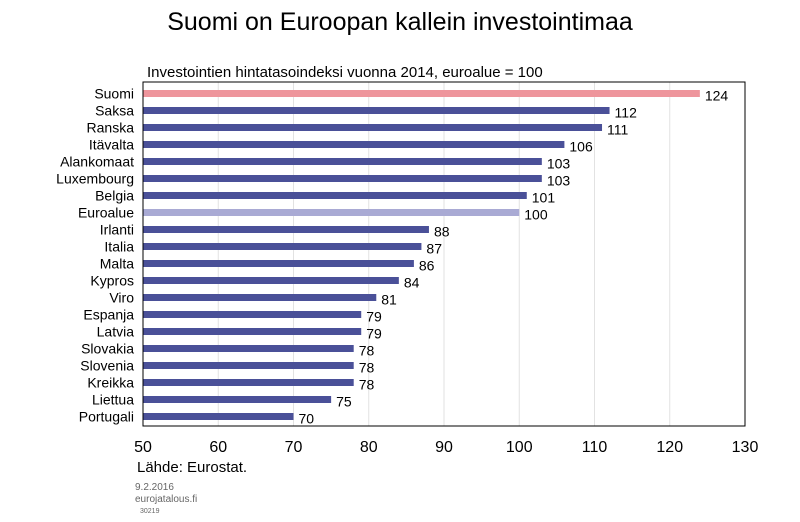  Describe the element at coordinates (150, 511) in the screenshot. I see `footer-code: 30219` at that location.